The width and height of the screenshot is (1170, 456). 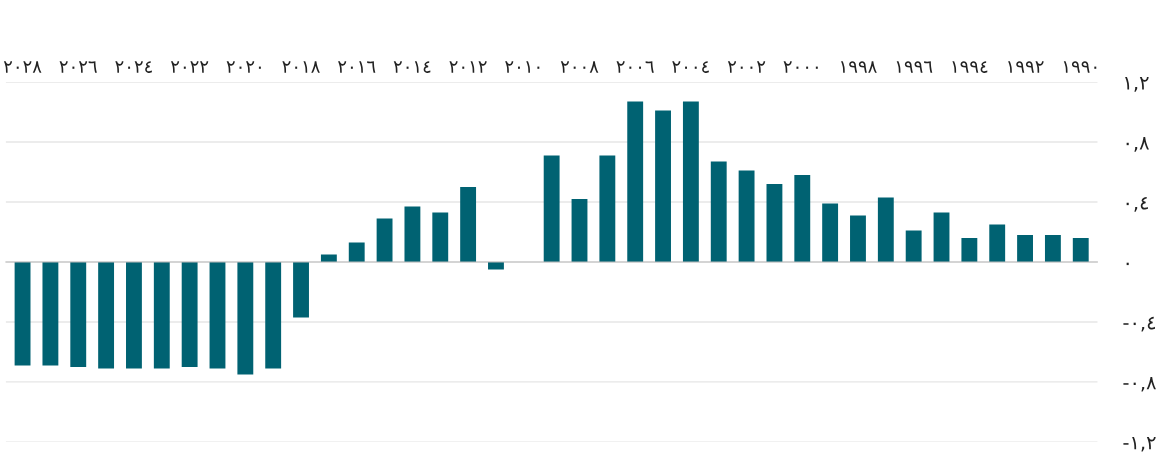 What do you see at coordinates (1127, 264) in the screenshot?
I see `y-tick-label: ٠` at bounding box center [1127, 264].